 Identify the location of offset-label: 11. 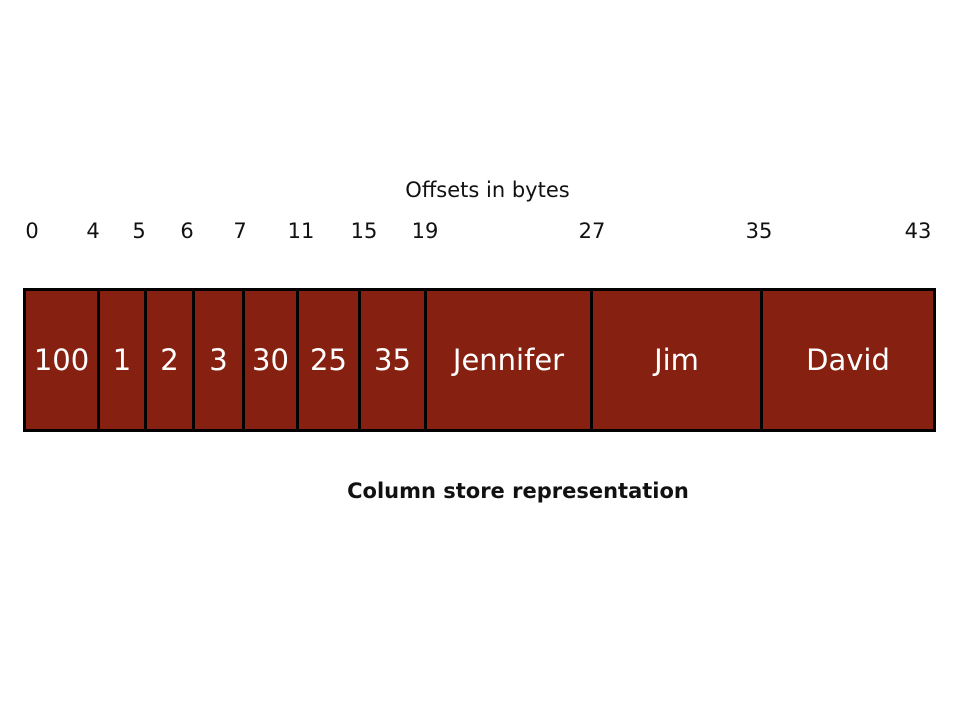
(301, 231).